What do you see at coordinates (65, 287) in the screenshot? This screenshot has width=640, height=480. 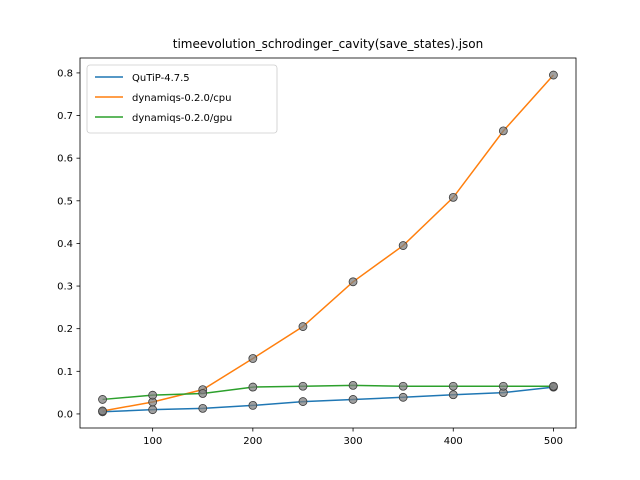 I see `y-tick-label: 0.3` at bounding box center [65, 287].